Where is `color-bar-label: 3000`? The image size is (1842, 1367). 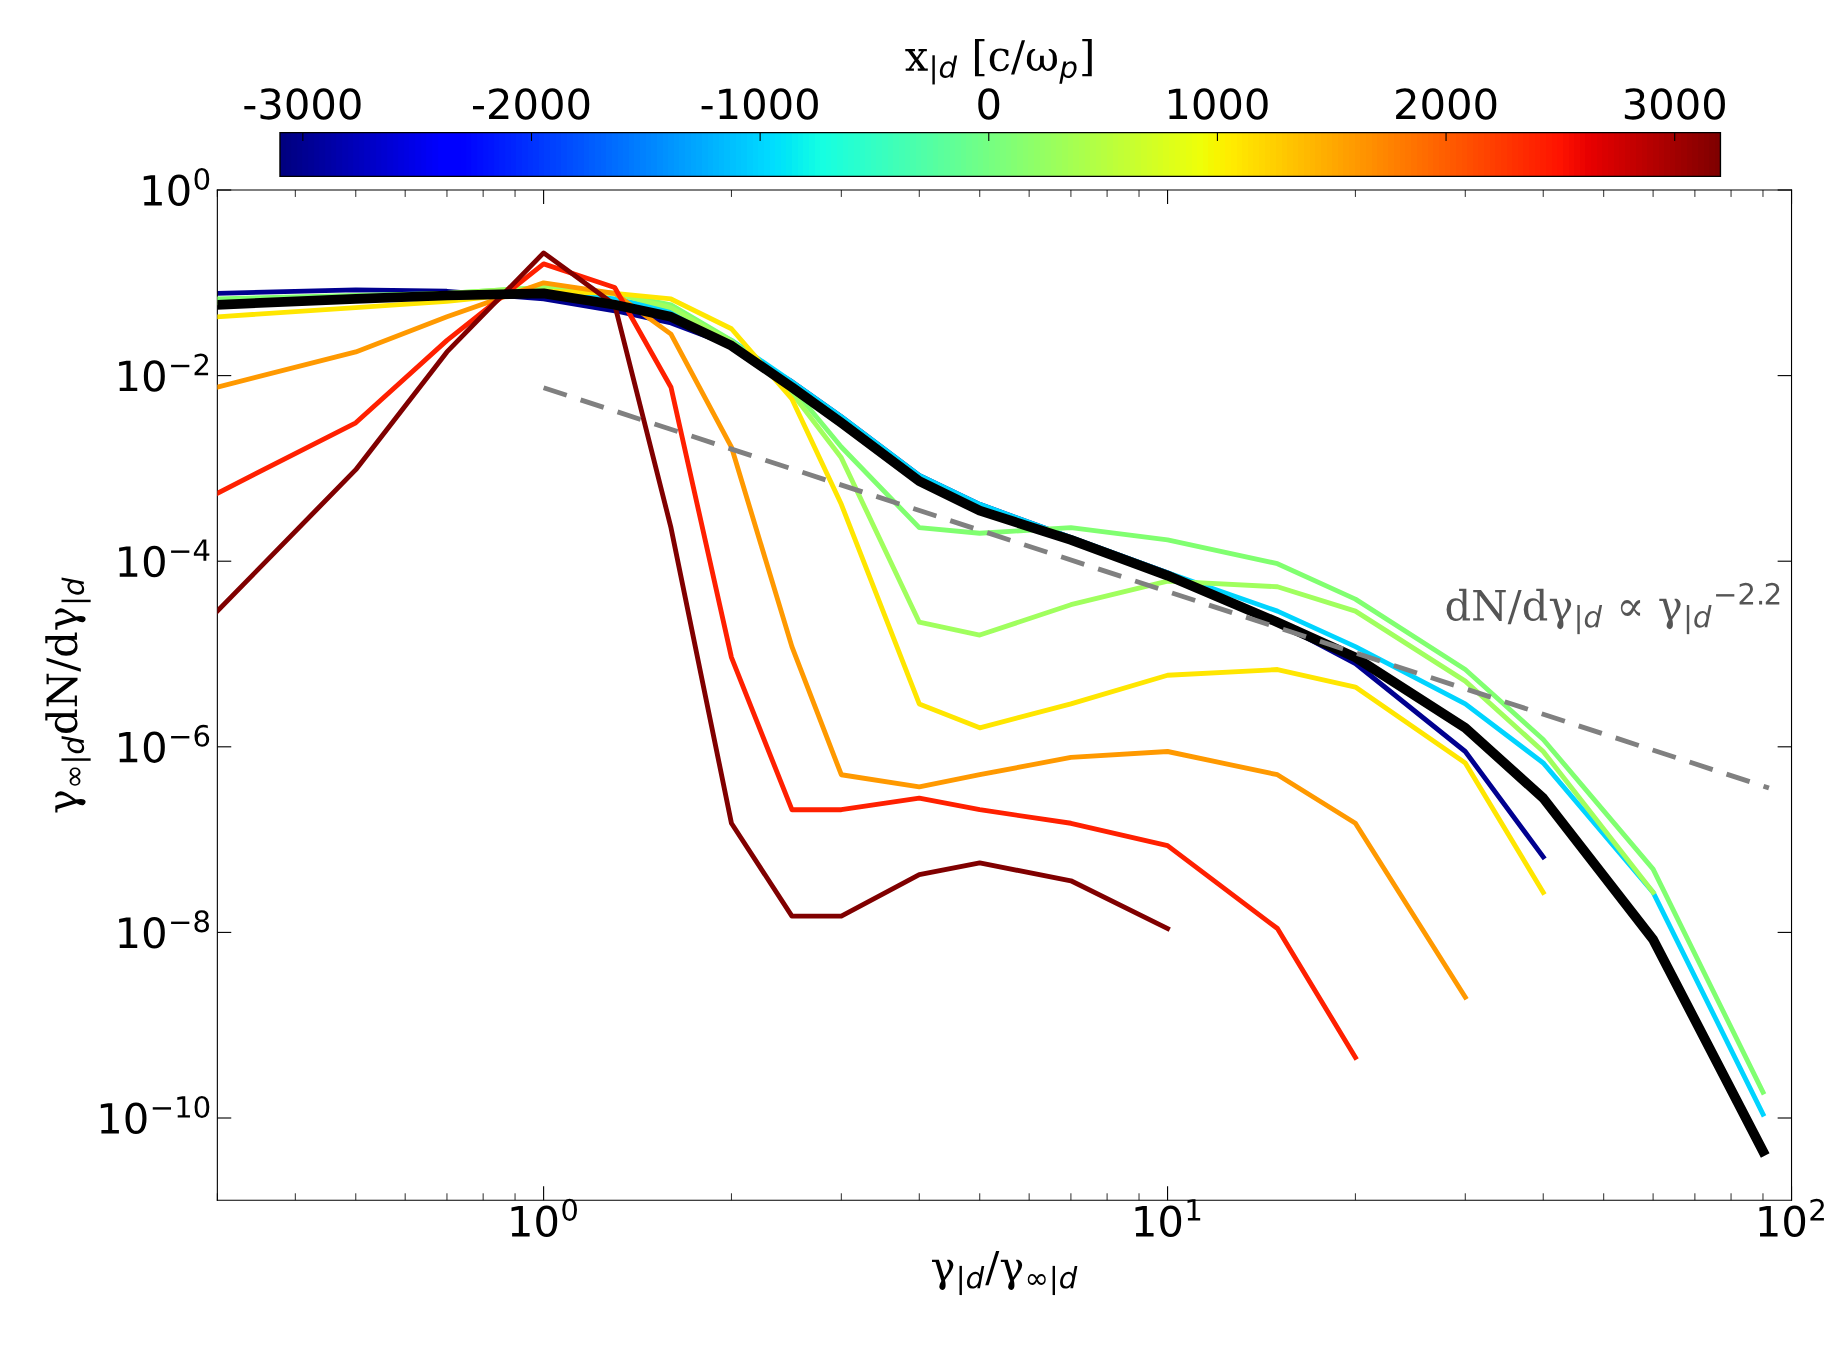
color-bar-label: 3000 is located at coordinates (1674, 104).